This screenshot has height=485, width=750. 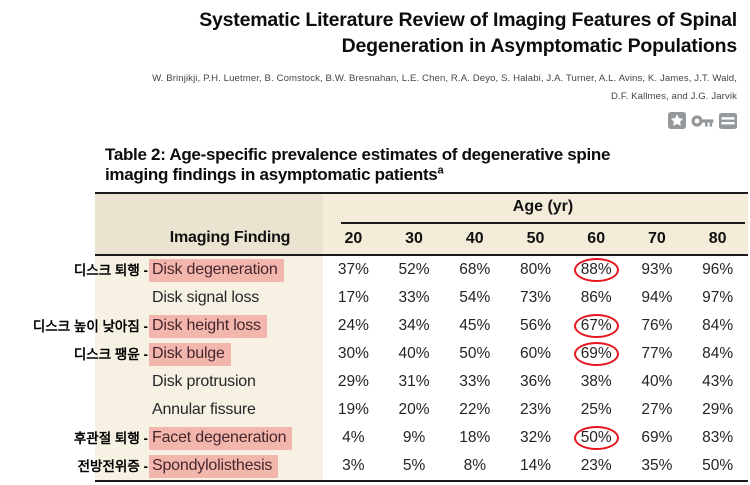 What do you see at coordinates (673, 96) in the screenshot?
I see `author-line2: D.F. Kallmes, and J.G. Jarvik` at bounding box center [673, 96].